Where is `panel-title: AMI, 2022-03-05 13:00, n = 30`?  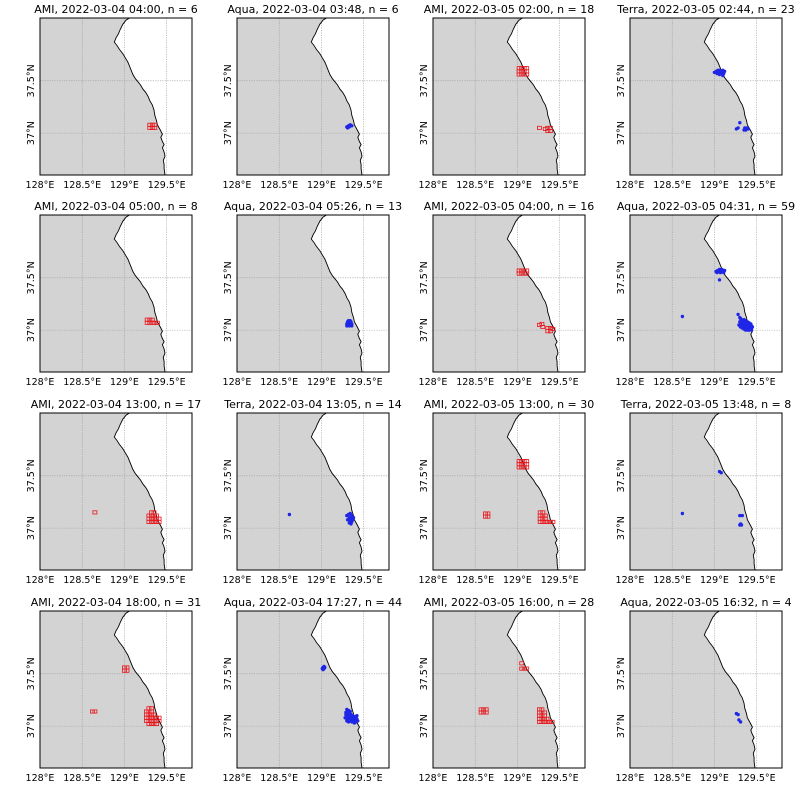 panel-title: AMI, 2022-03-05 13:00, n = 30 is located at coordinates (509, 404).